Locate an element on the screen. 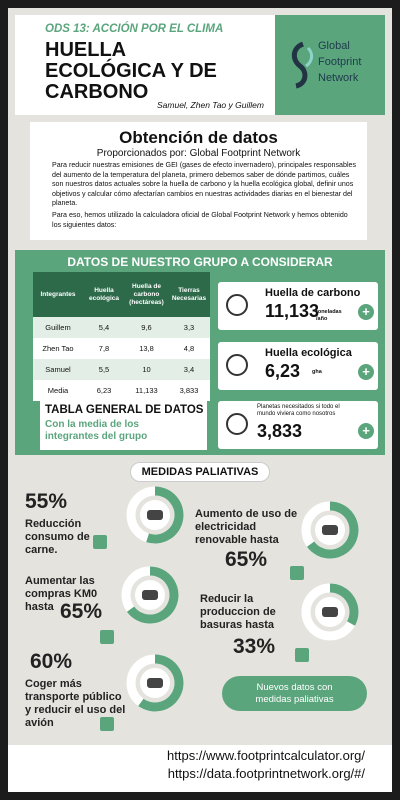 This screenshot has width=400, height=800. table-cell: 7,8 is located at coordinates (104, 348).